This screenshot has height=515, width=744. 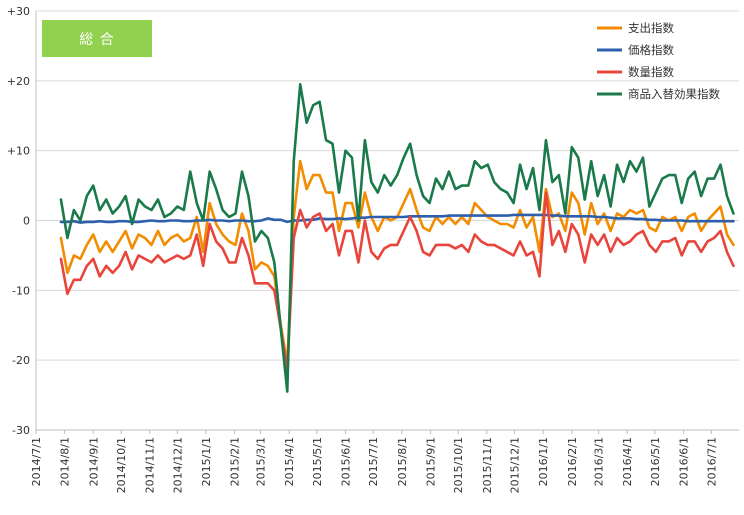 What do you see at coordinates (599, 461) in the screenshot?
I see `x-tick-label: 2016/3/1` at bounding box center [599, 461].